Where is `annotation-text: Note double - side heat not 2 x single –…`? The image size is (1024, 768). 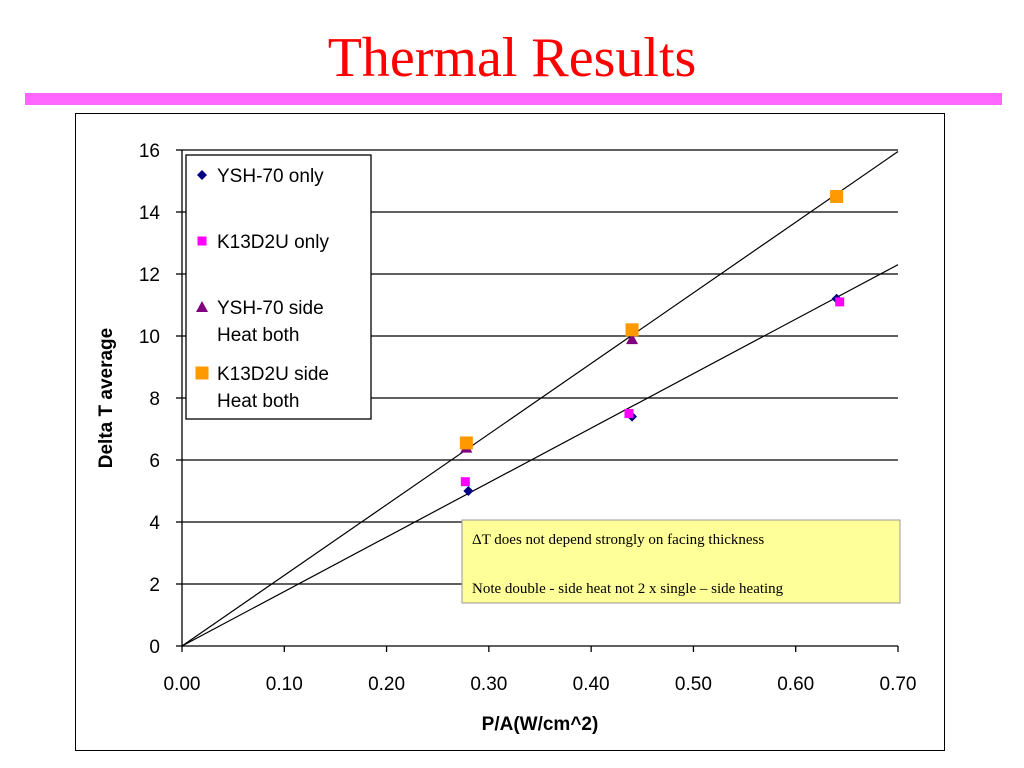
annotation-text: Note double - side heat not 2 x single –… is located at coordinates (628, 589).